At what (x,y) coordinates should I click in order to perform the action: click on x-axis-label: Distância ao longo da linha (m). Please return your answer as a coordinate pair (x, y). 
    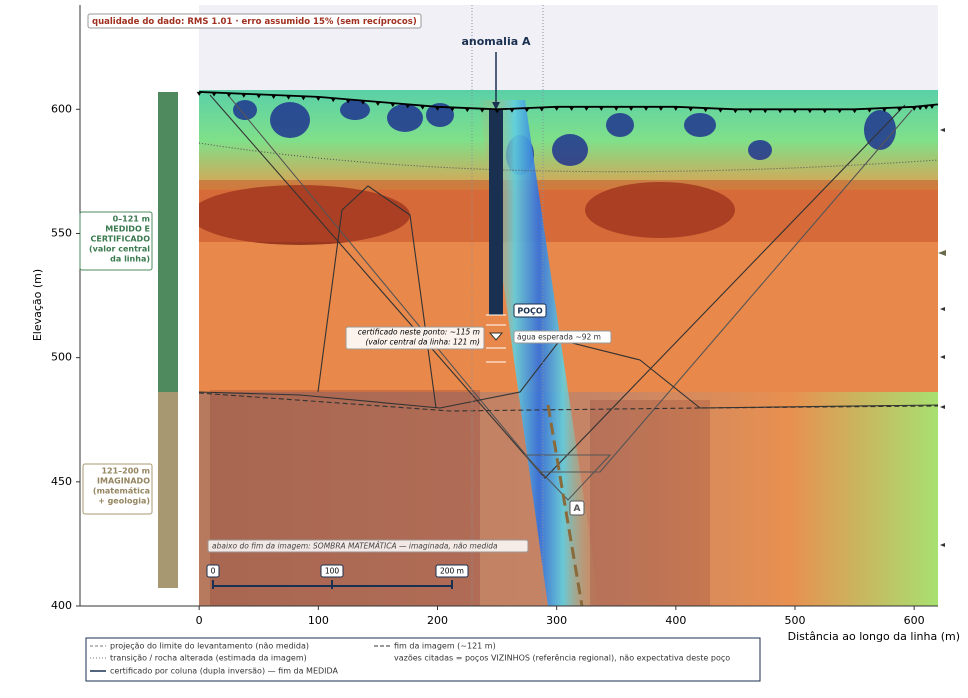
    Looking at the image, I should click on (874, 636).